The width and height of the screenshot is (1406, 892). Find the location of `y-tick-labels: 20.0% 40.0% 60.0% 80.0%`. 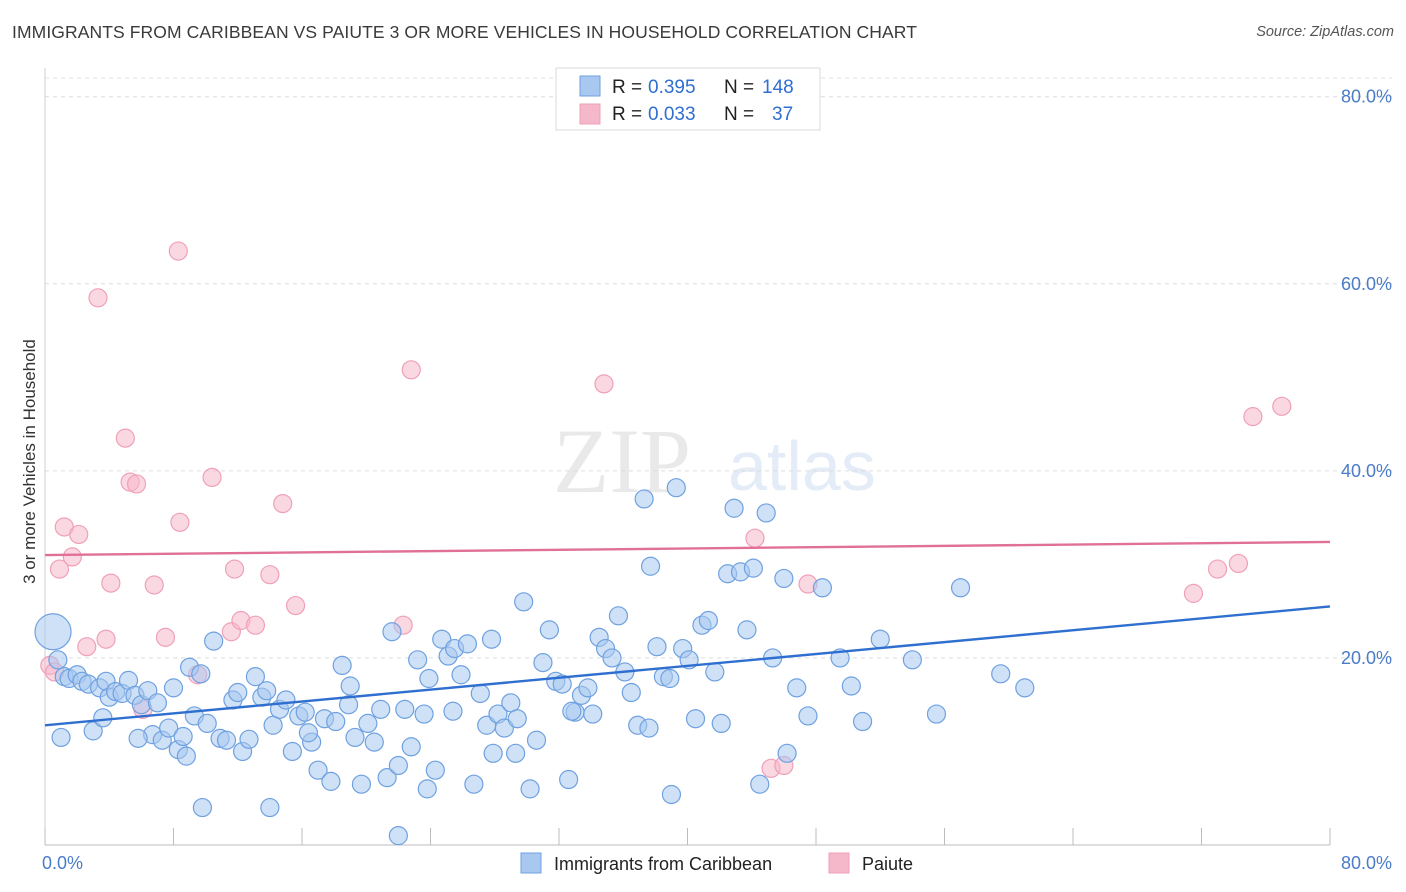

y-tick-labels: 20.0% 40.0% 60.0% 80.0% is located at coordinates (1366, 377).